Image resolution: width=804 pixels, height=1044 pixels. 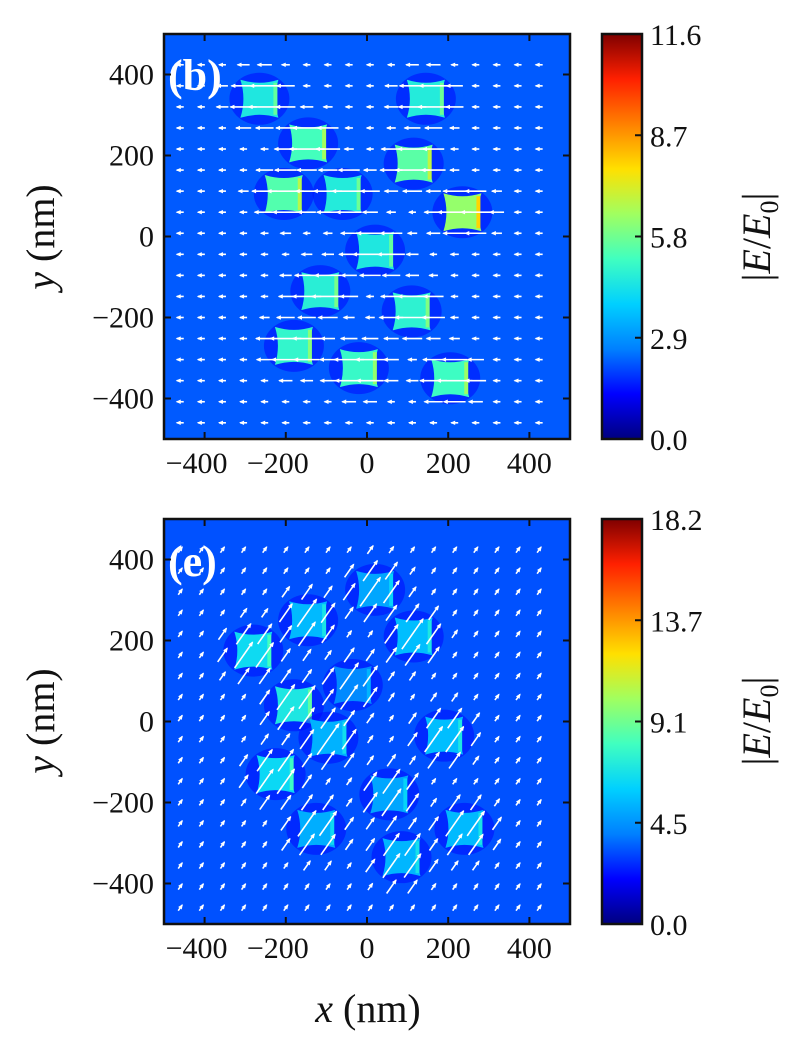 I want to click on colorbar-title-e: |E/E0|, so click(x=759, y=720).